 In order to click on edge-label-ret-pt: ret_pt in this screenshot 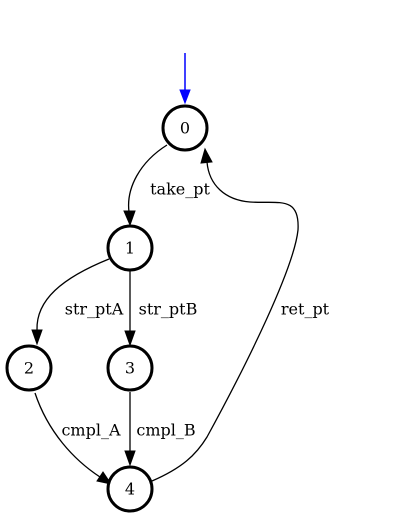, I will do `click(305, 309)`.